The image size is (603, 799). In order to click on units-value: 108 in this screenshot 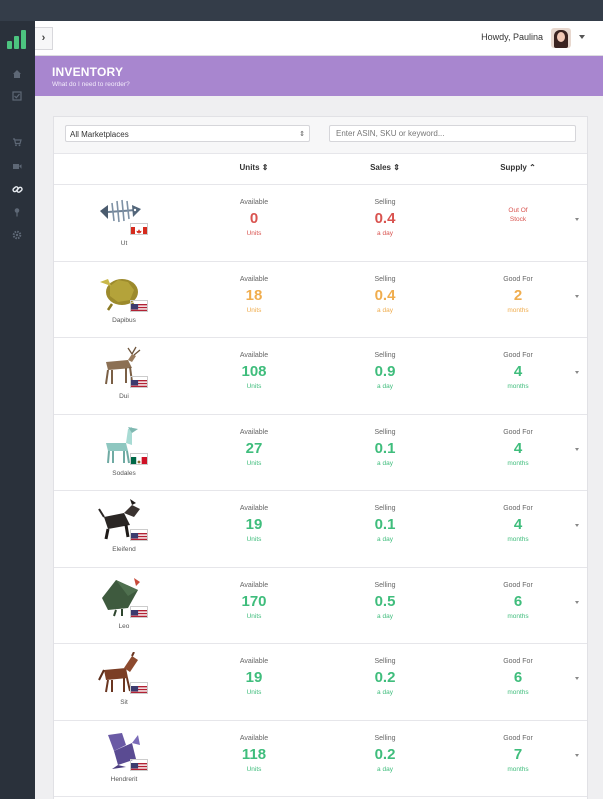, I will do `click(254, 371)`.